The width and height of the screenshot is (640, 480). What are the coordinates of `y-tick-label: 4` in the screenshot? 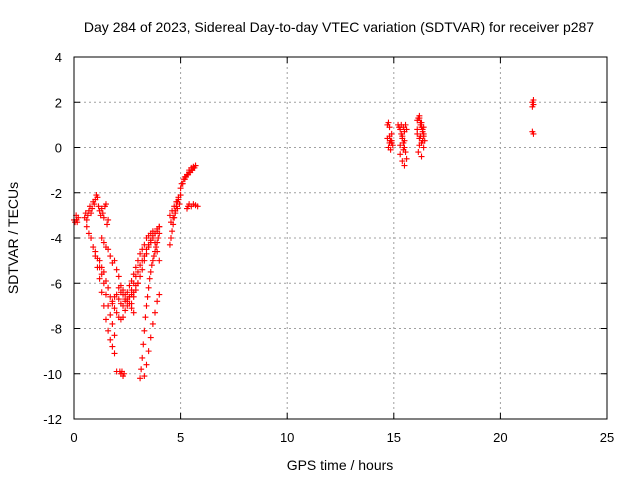 It's located at (58, 57).